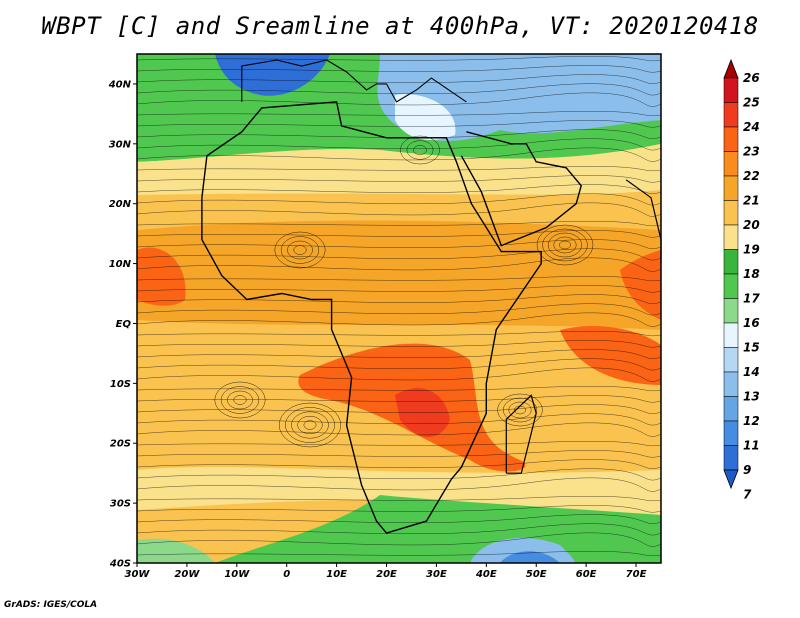  Describe the element at coordinates (747, 470) in the screenshot. I see `colorbar-label: 9` at that location.